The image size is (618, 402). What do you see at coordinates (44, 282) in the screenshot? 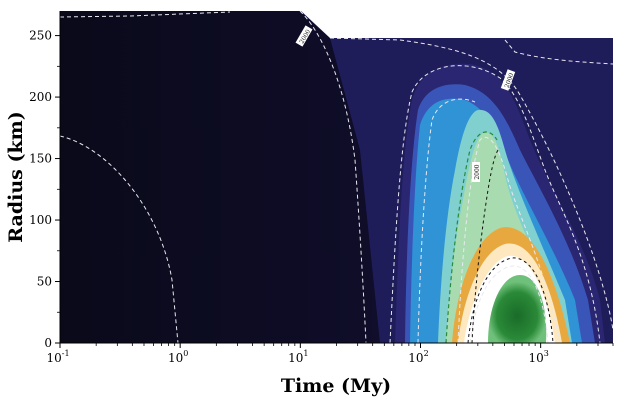
I see `y-tick-label: 50` at bounding box center [44, 282].